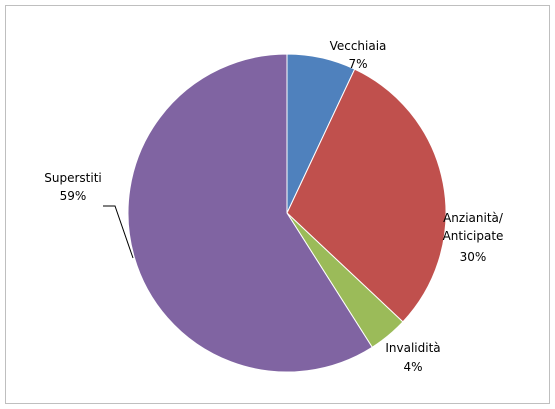 This screenshot has height=409, width=555. I want to click on slice-label: Vecchiaia, so click(358, 46).